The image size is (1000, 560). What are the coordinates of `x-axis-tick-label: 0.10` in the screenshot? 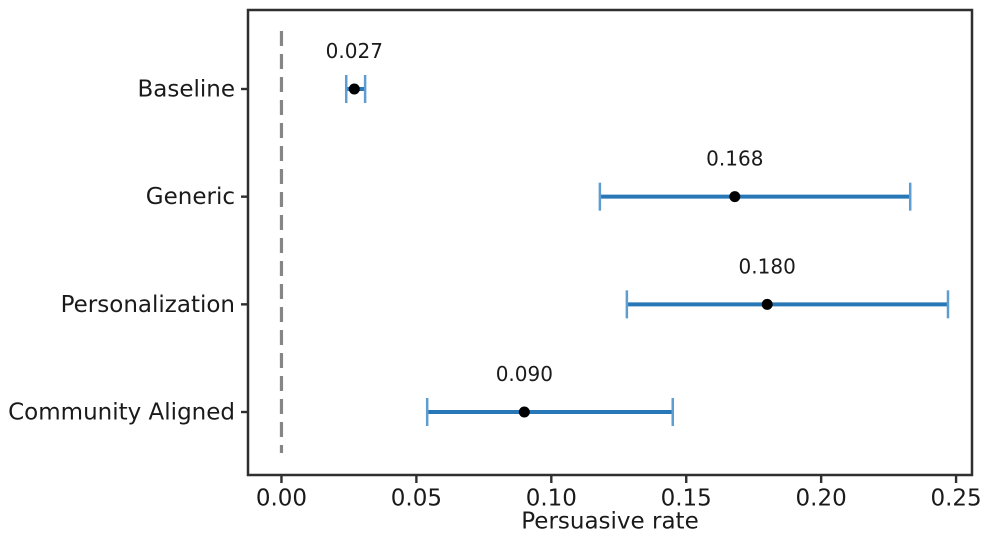 It's located at (551, 499).